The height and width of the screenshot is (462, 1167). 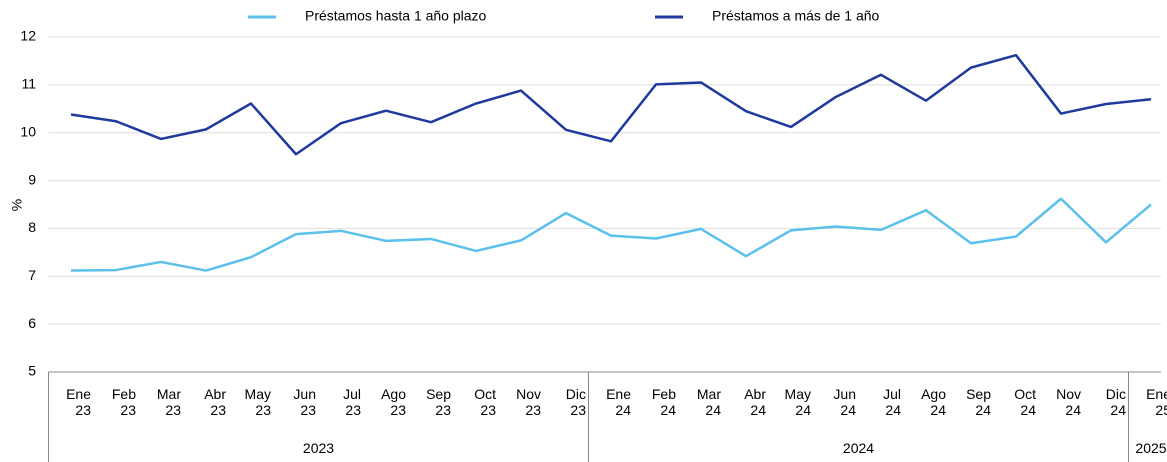 I want to click on x-group-label: 2024, so click(x=858, y=448).